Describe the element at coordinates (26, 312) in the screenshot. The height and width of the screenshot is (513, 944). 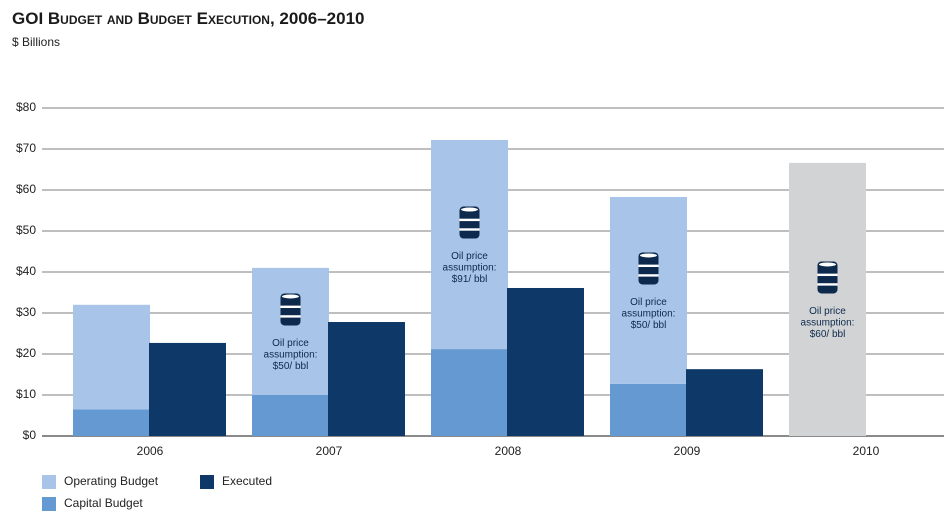
I see `y-tick-label: $30` at that location.